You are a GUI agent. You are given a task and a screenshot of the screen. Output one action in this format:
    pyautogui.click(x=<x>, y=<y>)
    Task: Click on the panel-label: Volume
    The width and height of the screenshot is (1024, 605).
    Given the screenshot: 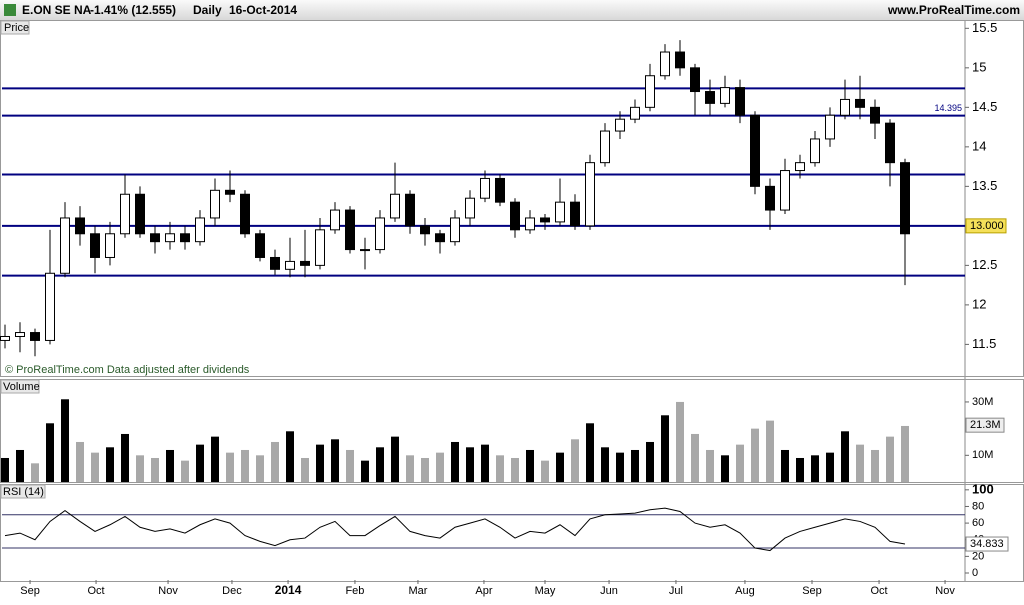 What is the action you would take?
    pyautogui.click(x=21, y=387)
    